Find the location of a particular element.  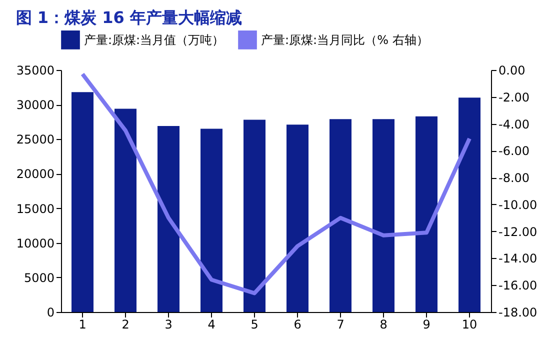

y2-tick-label: -6.00 is located at coordinates (514, 151).